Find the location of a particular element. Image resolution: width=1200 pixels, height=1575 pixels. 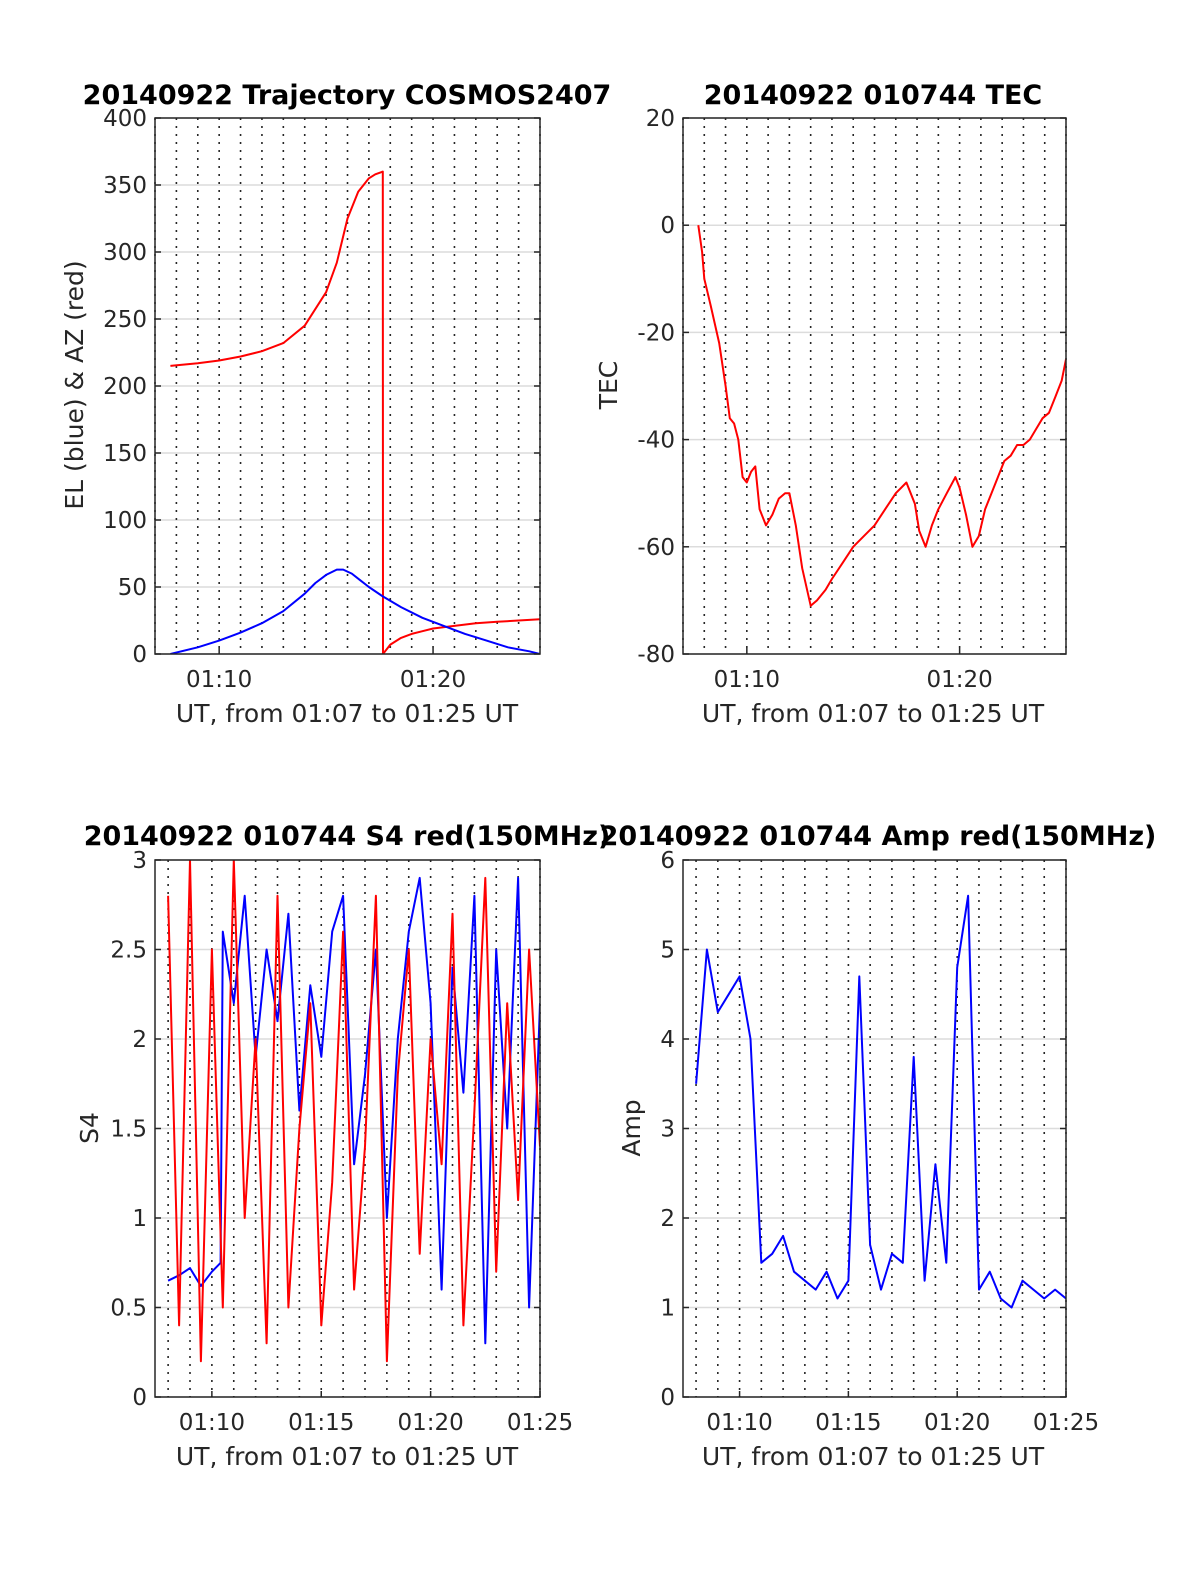

y-tick-label: -20 is located at coordinates (656, 333).